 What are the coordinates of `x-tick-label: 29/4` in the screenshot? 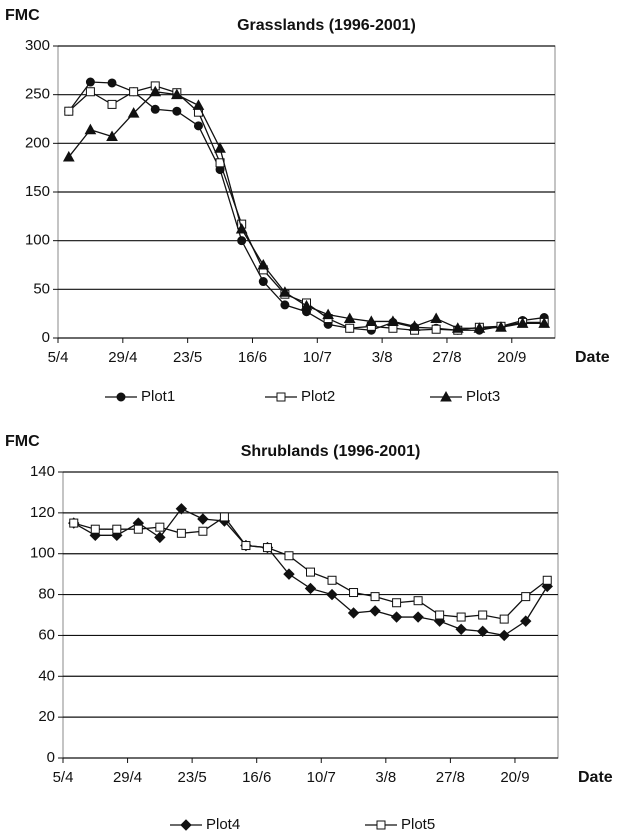 It's located at (127, 777).